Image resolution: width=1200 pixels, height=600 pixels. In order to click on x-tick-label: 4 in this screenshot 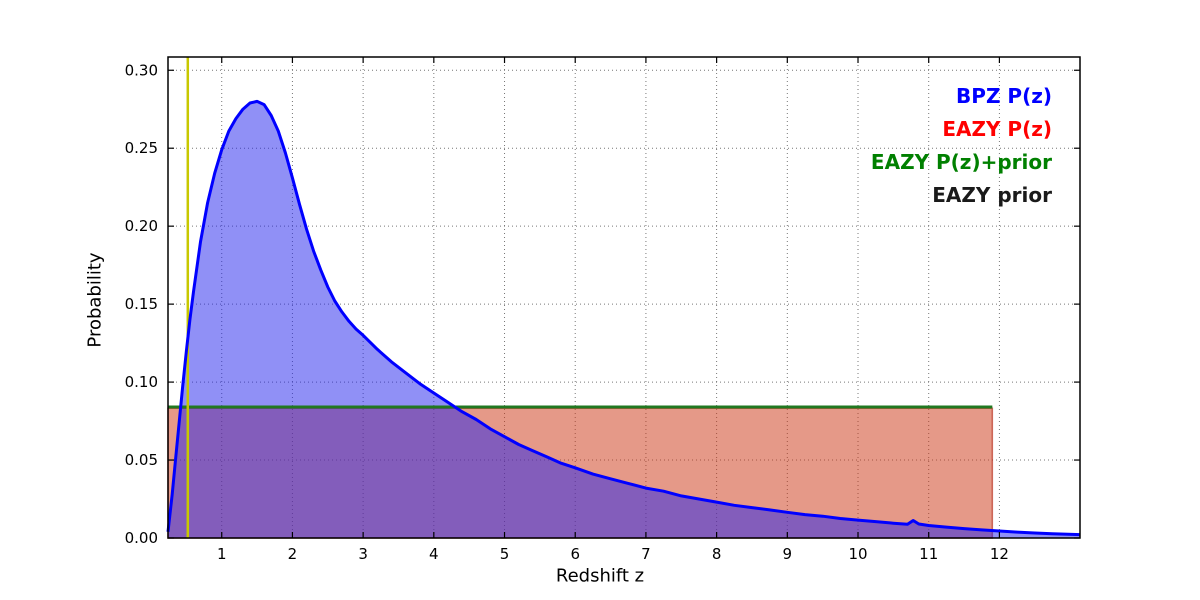, I will do `click(434, 554)`.